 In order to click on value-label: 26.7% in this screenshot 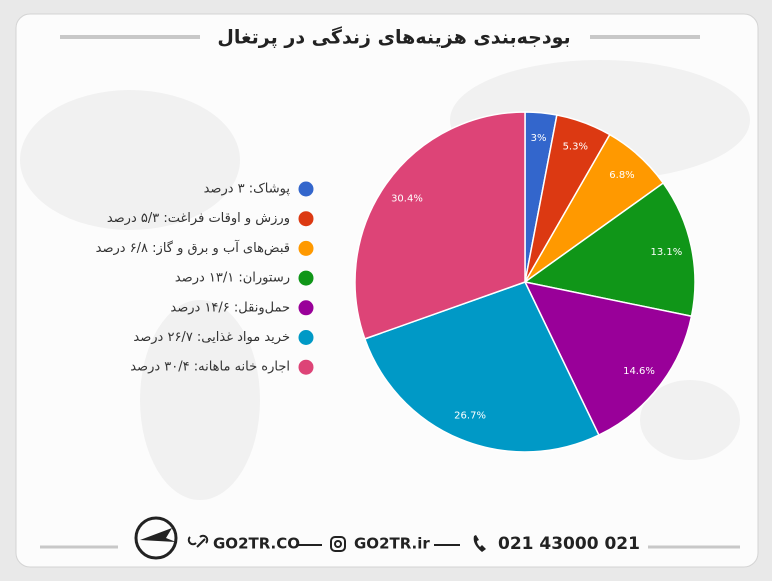, I will do `click(470, 416)`.